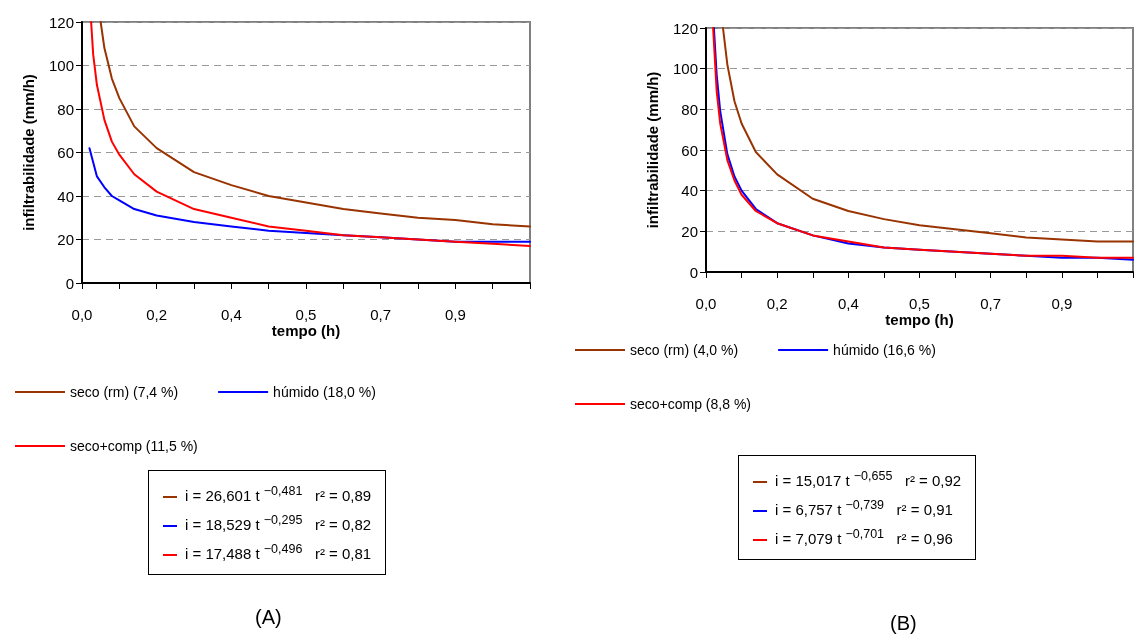 The height and width of the screenshot is (644, 1136). What do you see at coordinates (864, 508) in the screenshot?
I see `text: i = 6,757 t $^{−0,739}$ r² = 0,91` at bounding box center [864, 508].